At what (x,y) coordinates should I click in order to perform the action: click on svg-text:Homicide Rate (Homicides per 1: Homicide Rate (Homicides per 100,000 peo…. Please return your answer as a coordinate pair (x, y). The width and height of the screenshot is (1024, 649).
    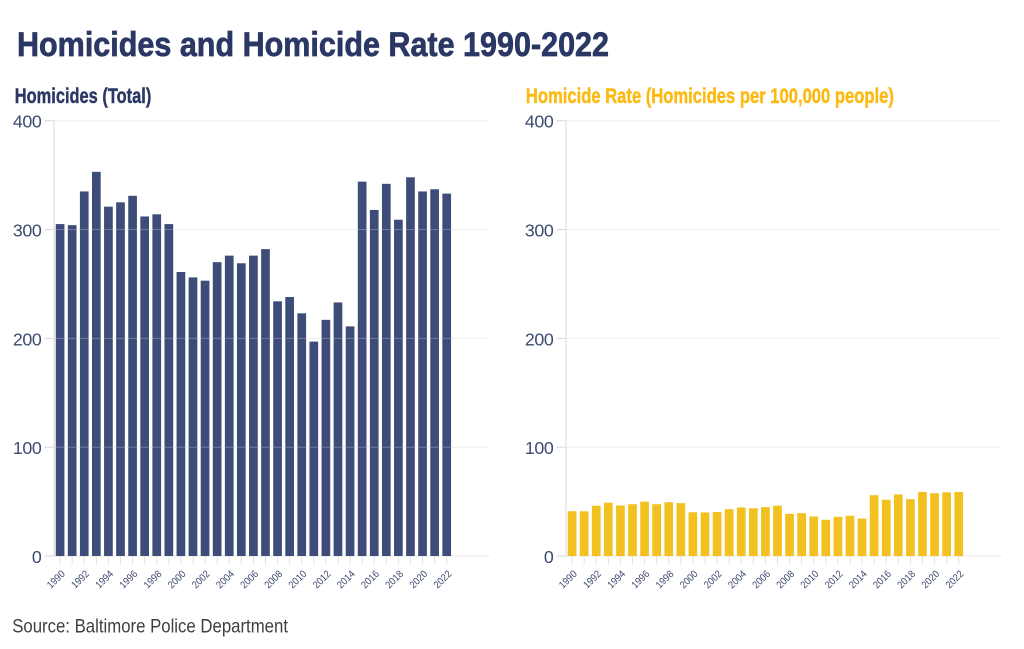
    Looking at the image, I should click on (710, 96).